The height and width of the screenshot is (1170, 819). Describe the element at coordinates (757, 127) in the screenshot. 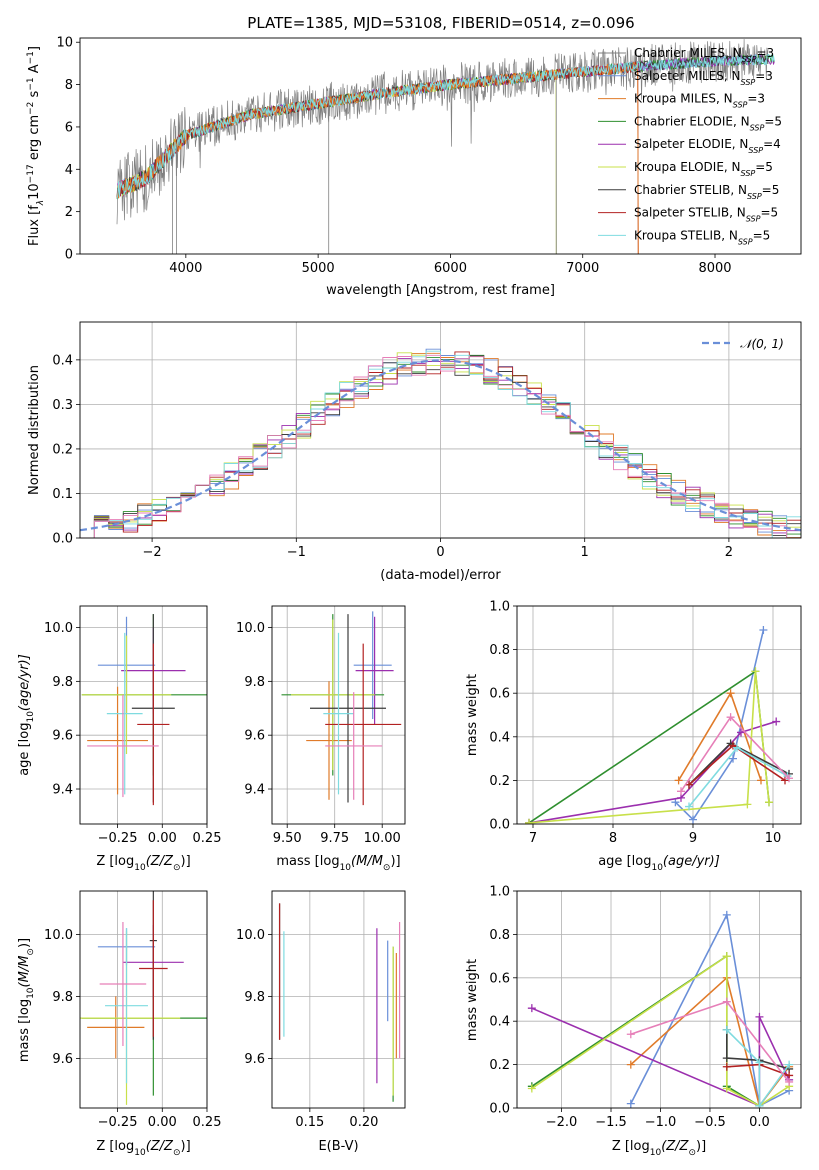

I see `label-part: SSP` at that location.